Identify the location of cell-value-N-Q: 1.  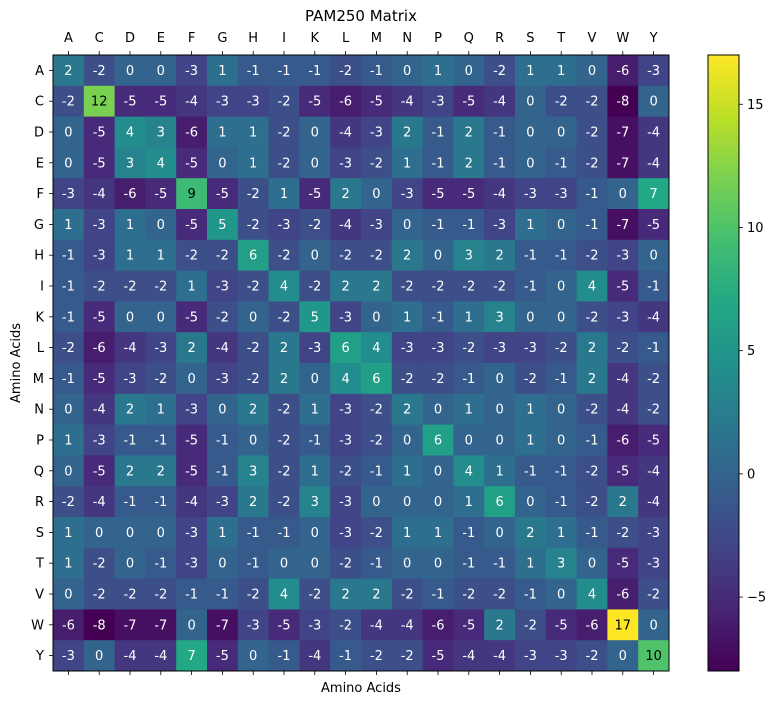
(469, 410).